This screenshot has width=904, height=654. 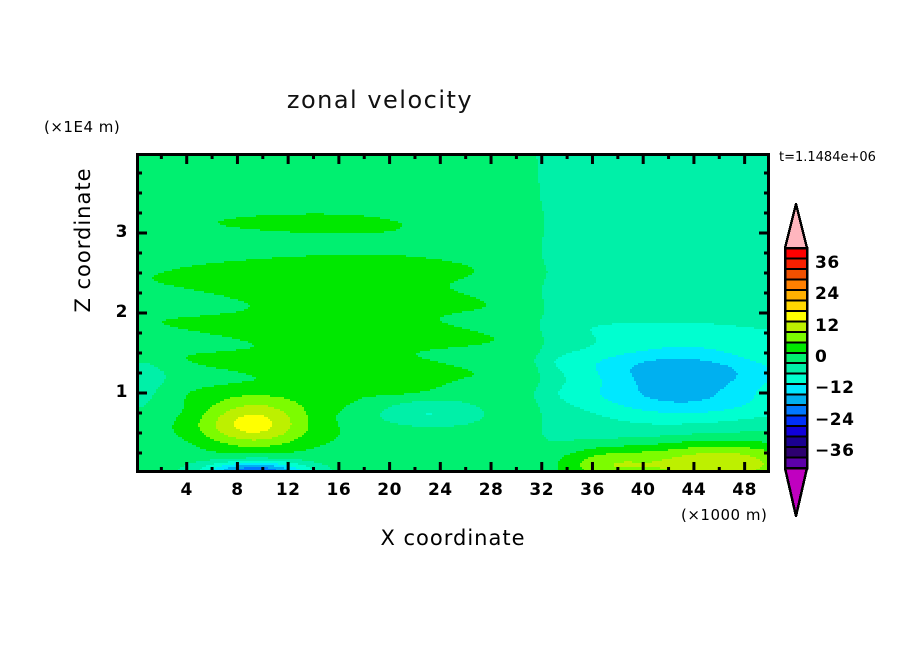 What do you see at coordinates (491, 490) in the screenshot?
I see `x-tick-label: 28` at bounding box center [491, 490].